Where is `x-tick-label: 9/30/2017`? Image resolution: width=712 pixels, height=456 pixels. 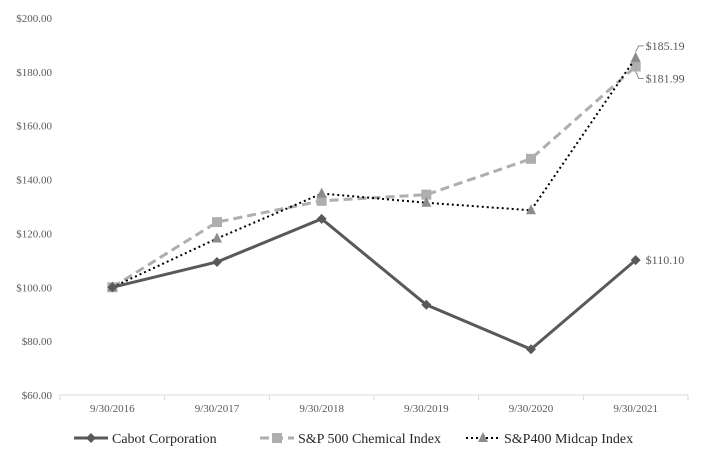 x-tick-label: 9/30/2017 is located at coordinates (217, 409).